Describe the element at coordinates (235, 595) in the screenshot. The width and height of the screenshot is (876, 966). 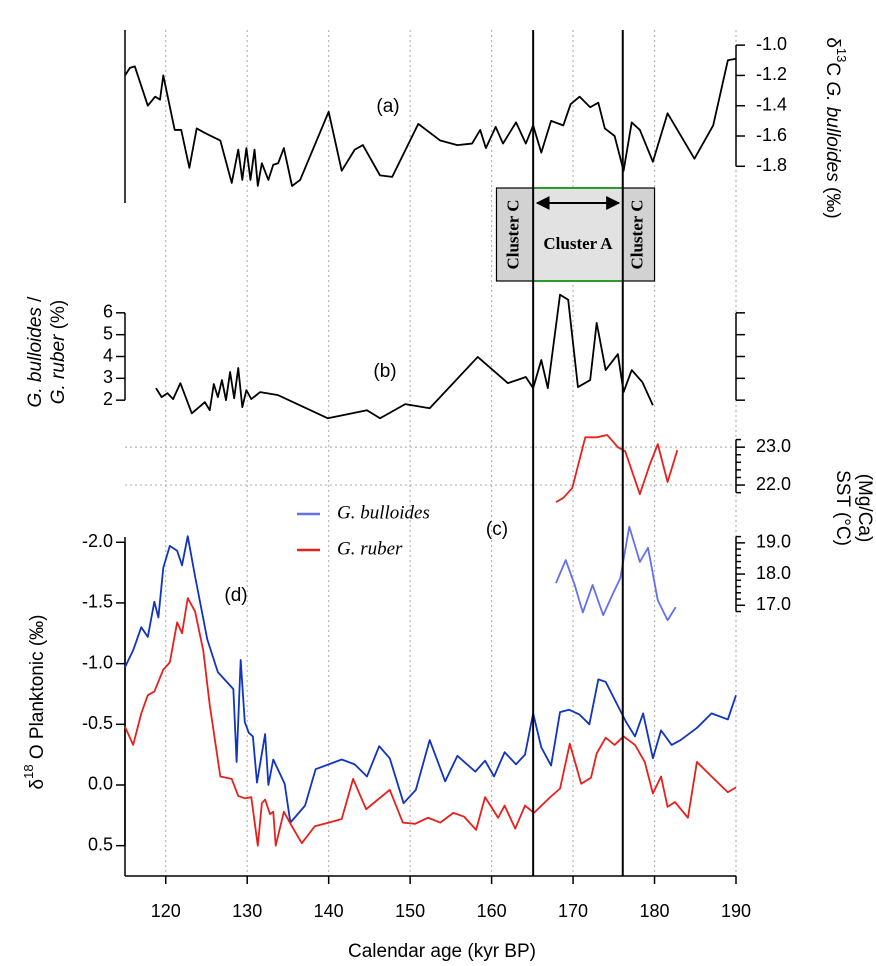
I see `panel-label: (d)` at that location.